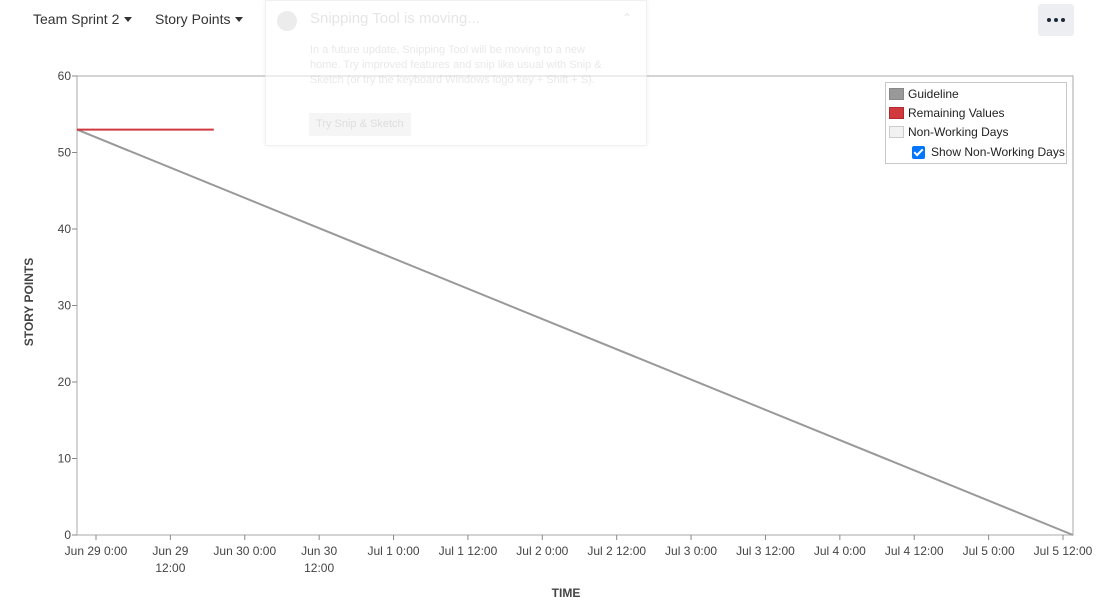  What do you see at coordinates (627, 18) in the screenshot?
I see `chevron-up-icon: ⌃` at bounding box center [627, 18].